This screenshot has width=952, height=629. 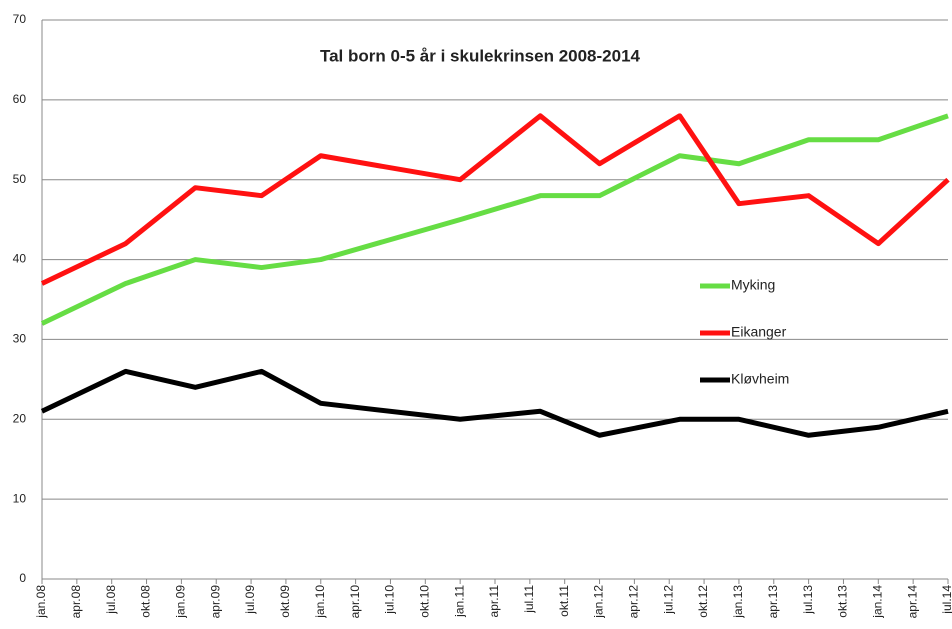 What do you see at coordinates (355, 602) in the screenshot?
I see `x-tick-label: apr.10` at bounding box center [355, 602].